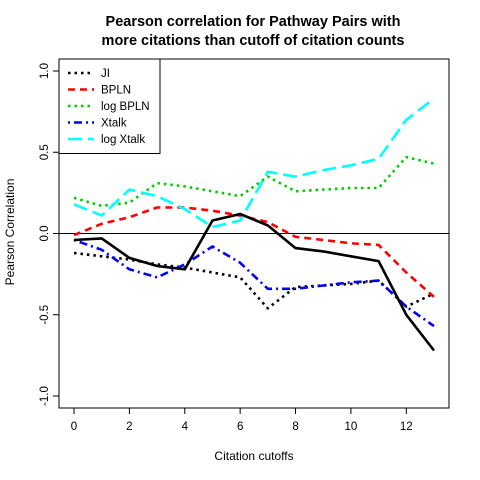 The image size is (480, 480). What do you see at coordinates (45, 152) in the screenshot?
I see `y-tick-label: 0.5` at bounding box center [45, 152].